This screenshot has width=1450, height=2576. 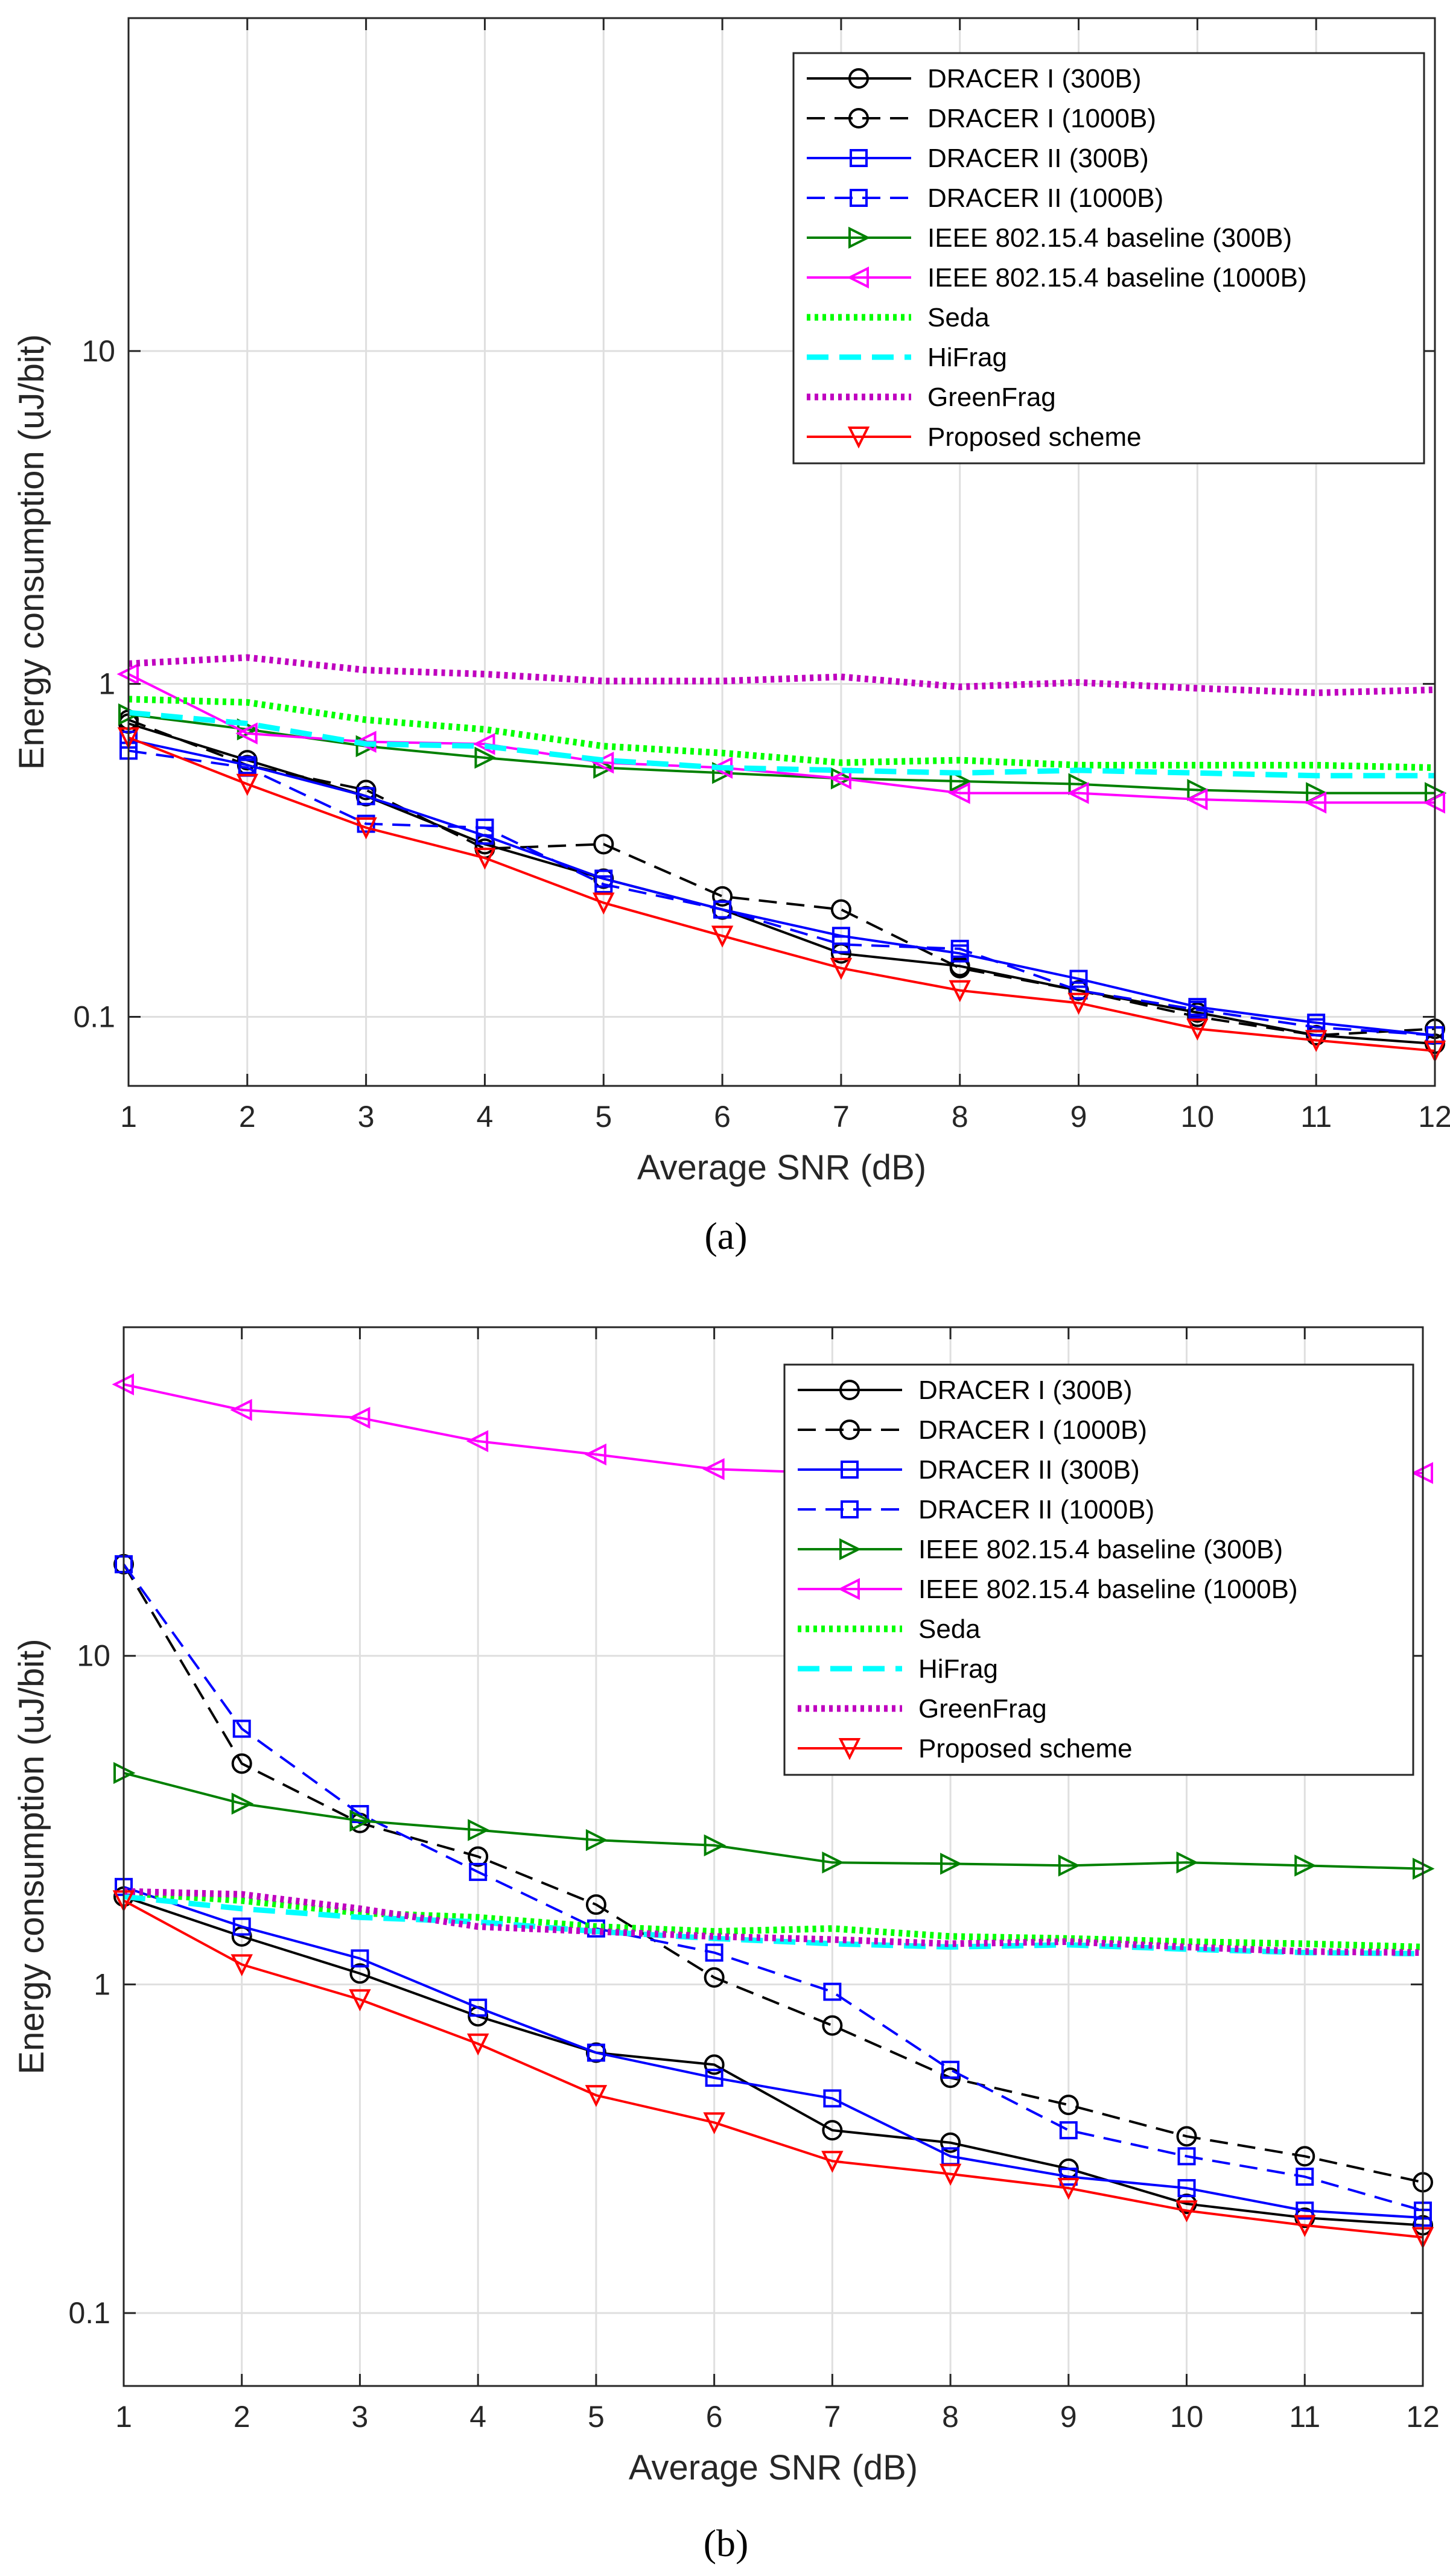 I want to click on legend-item-dracer-ii-1000b: DRACER II (1000B), so click(x=976, y=1509).